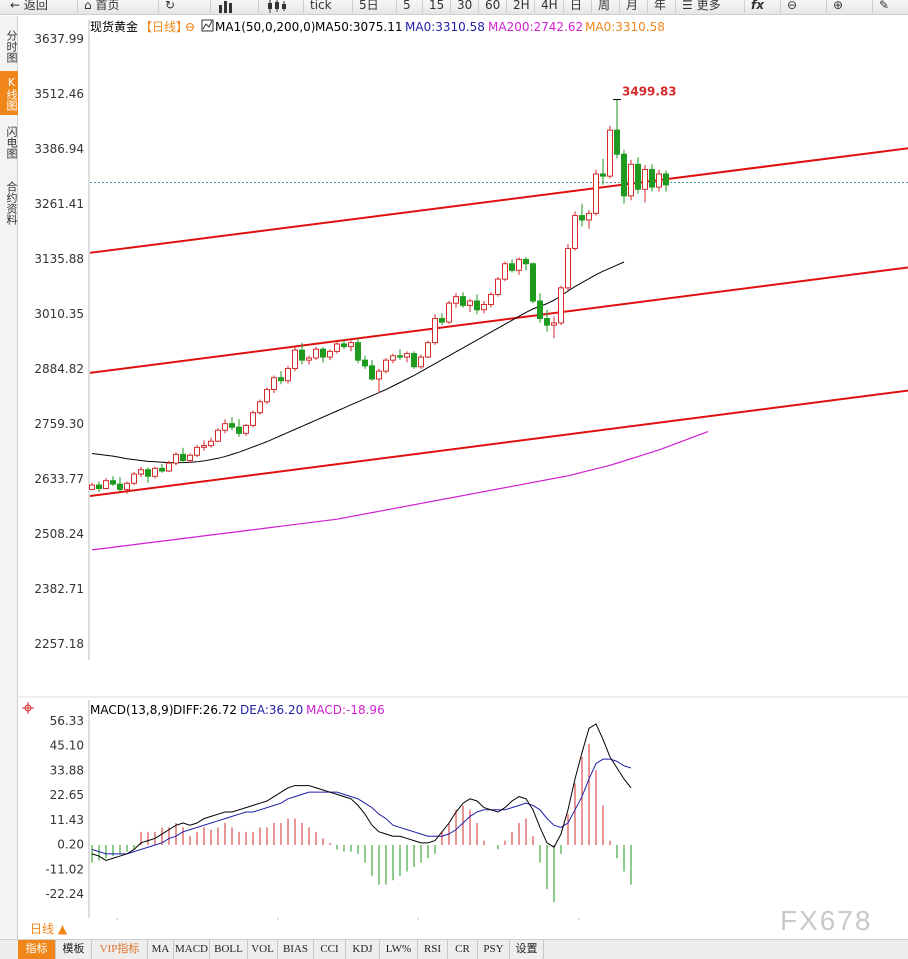 The width and height of the screenshot is (908, 959). What do you see at coordinates (263, 949) in the screenshot?
I see `indicator-tab: VOL` at bounding box center [263, 949].